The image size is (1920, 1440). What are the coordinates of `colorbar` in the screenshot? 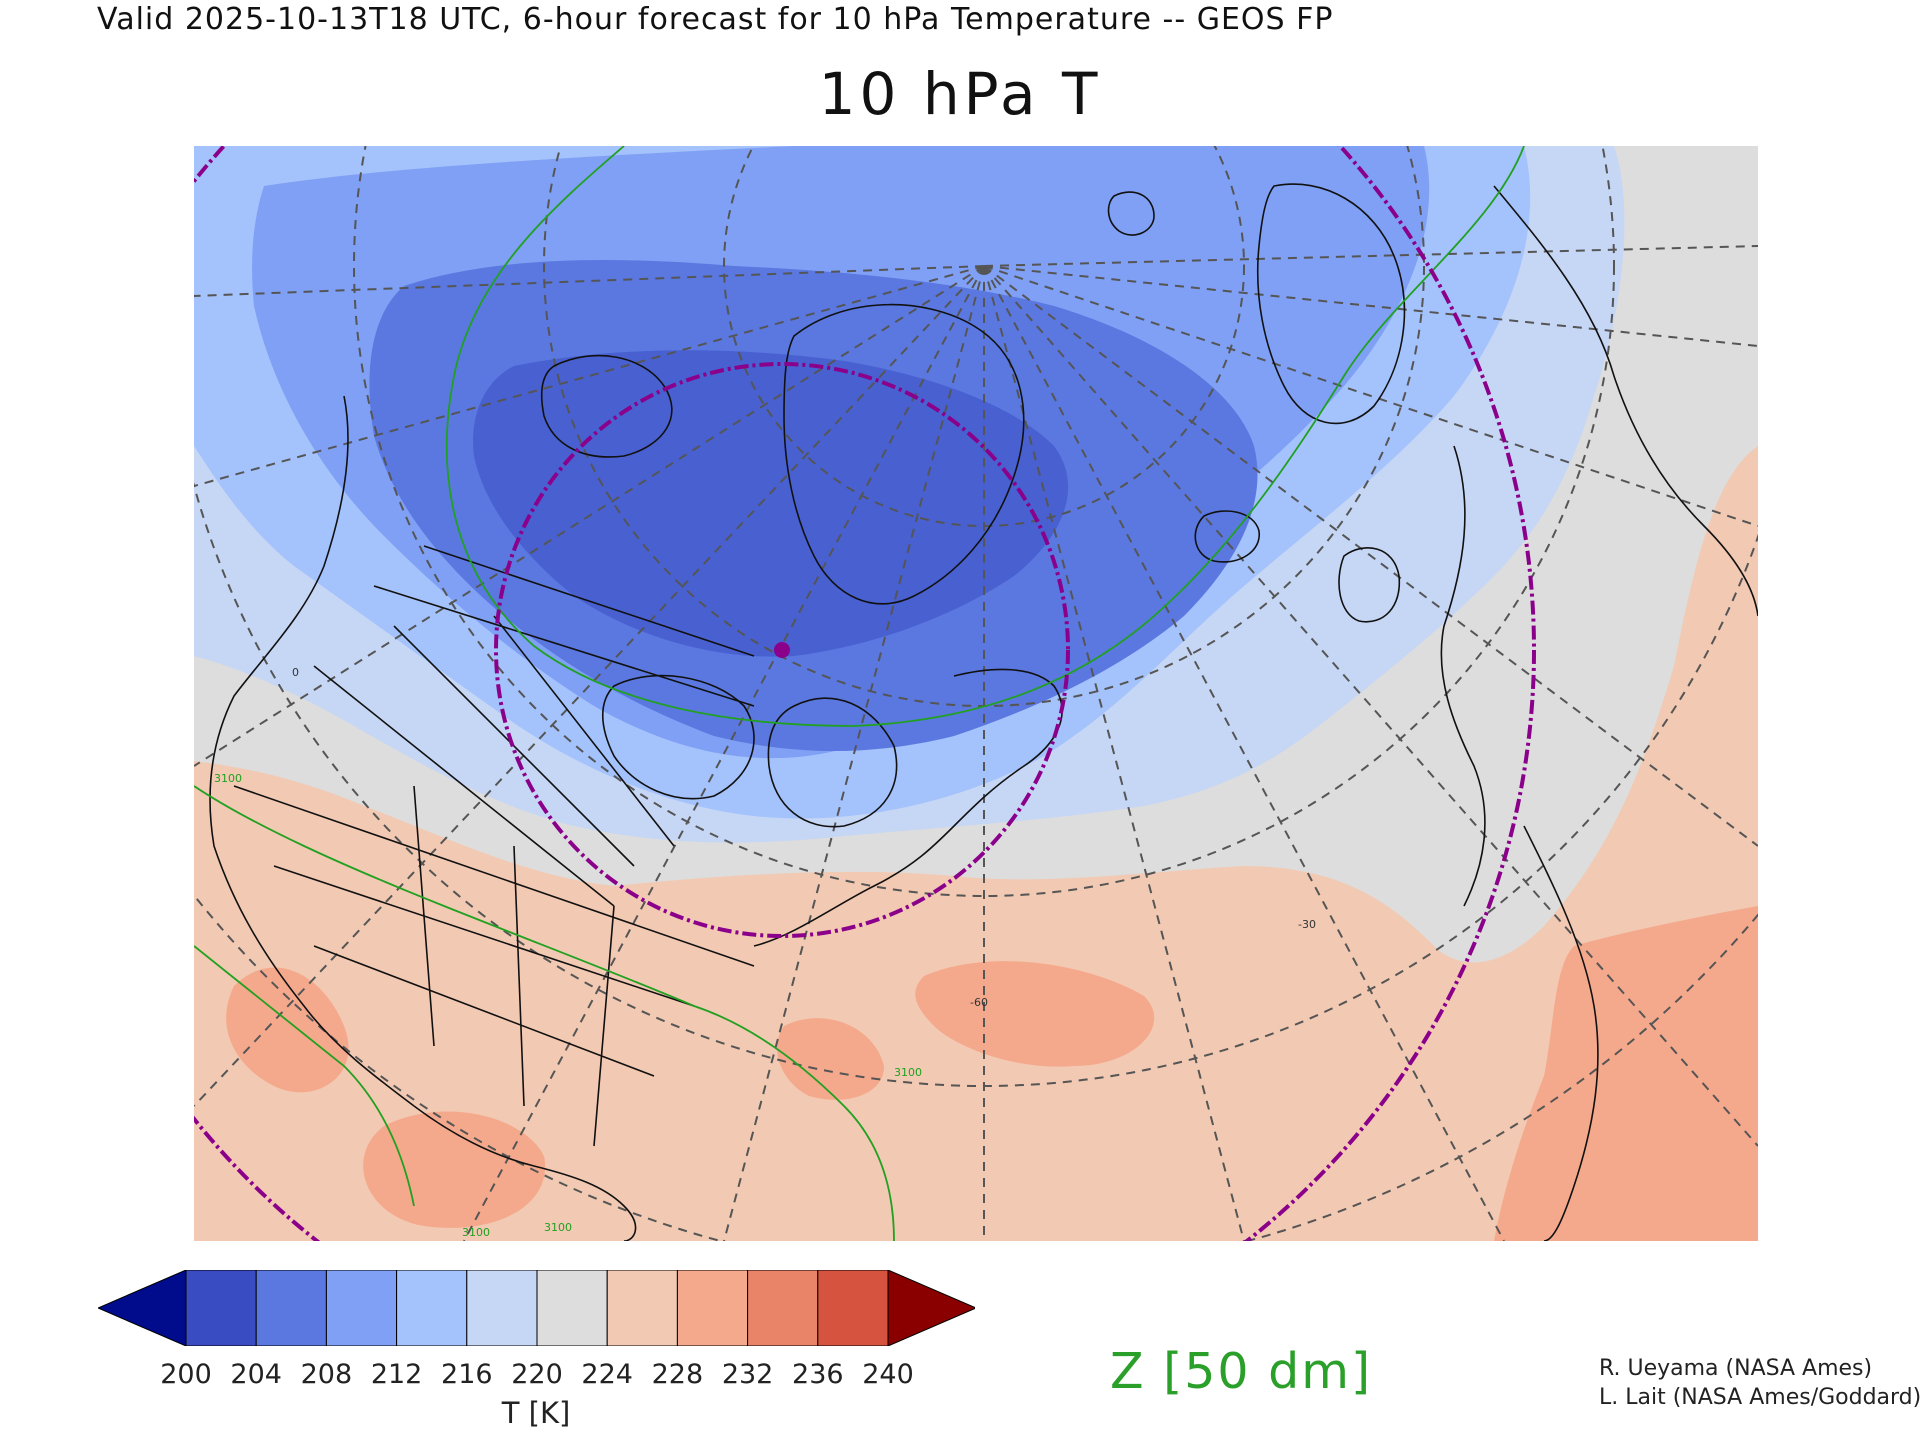 It's located at (537, 1308).